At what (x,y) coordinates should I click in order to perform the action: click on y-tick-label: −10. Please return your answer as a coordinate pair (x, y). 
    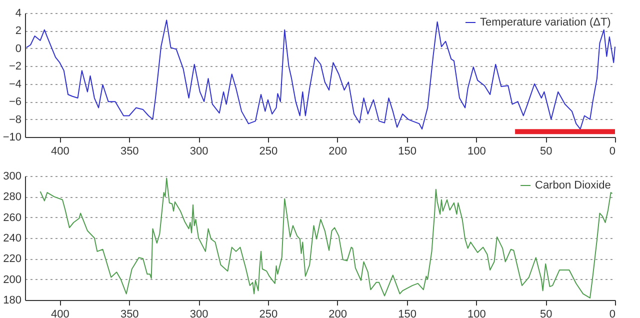
    Looking at the image, I should click on (12, 138).